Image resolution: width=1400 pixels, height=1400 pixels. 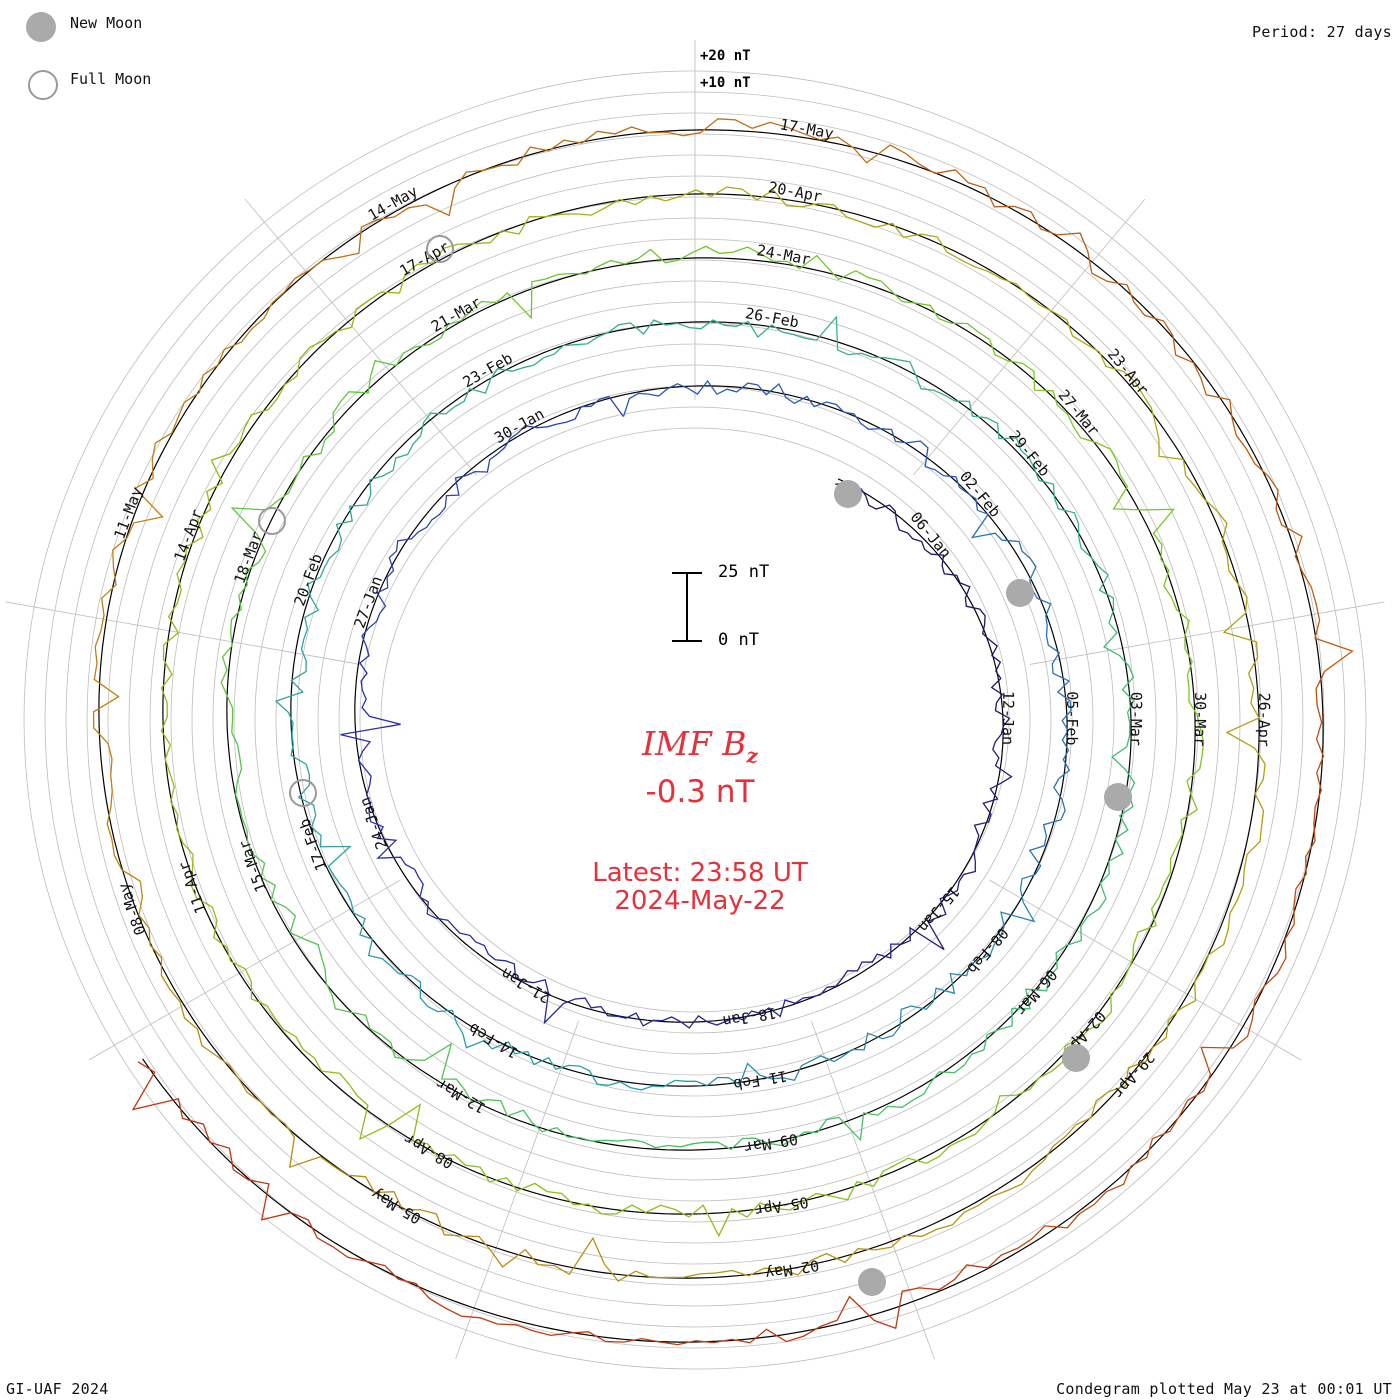 I want to click on period-label: Period: 27 days, so click(x=1322, y=32).